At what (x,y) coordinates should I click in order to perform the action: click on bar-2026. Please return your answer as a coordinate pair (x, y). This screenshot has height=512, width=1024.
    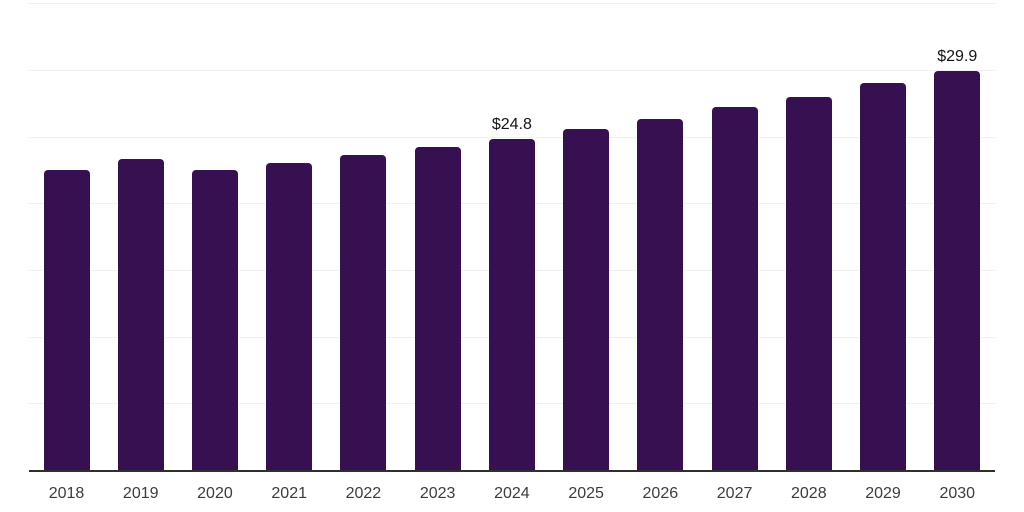
    Looking at the image, I should click on (660, 294).